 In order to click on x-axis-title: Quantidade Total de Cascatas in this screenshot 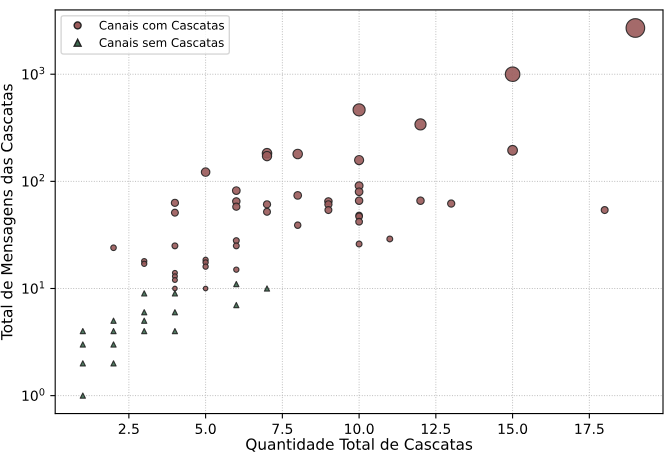, I will do `click(359, 445)`.